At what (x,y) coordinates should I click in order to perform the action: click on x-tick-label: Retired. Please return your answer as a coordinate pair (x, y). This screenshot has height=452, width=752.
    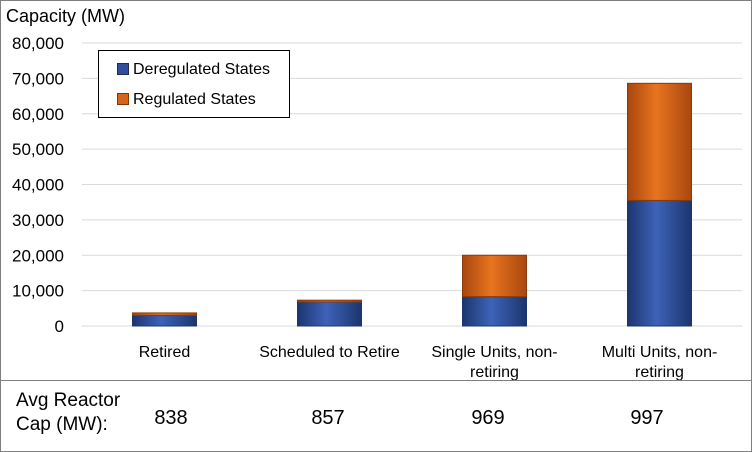
    Looking at the image, I should click on (165, 352).